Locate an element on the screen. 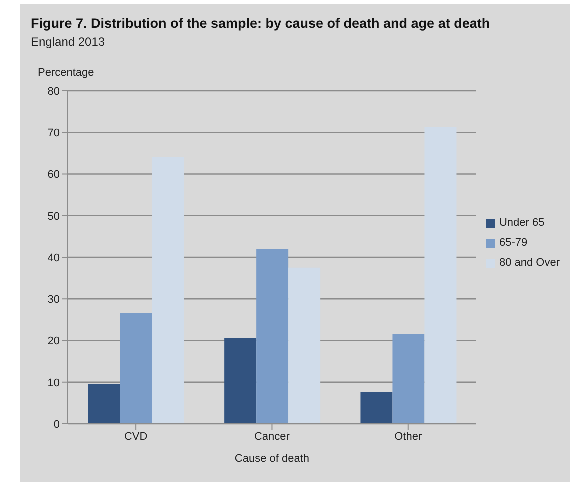 Image resolution: width=570 pixels, height=483 pixels. y-tick-label: 50 is located at coordinates (54, 216).